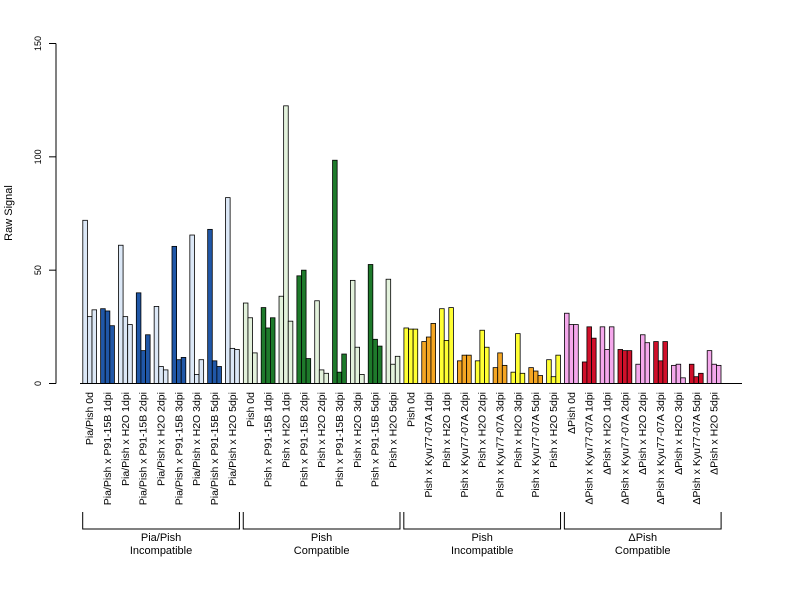  I want to click on category-label: Pish x H2O 5dpi, so click(393, 430).